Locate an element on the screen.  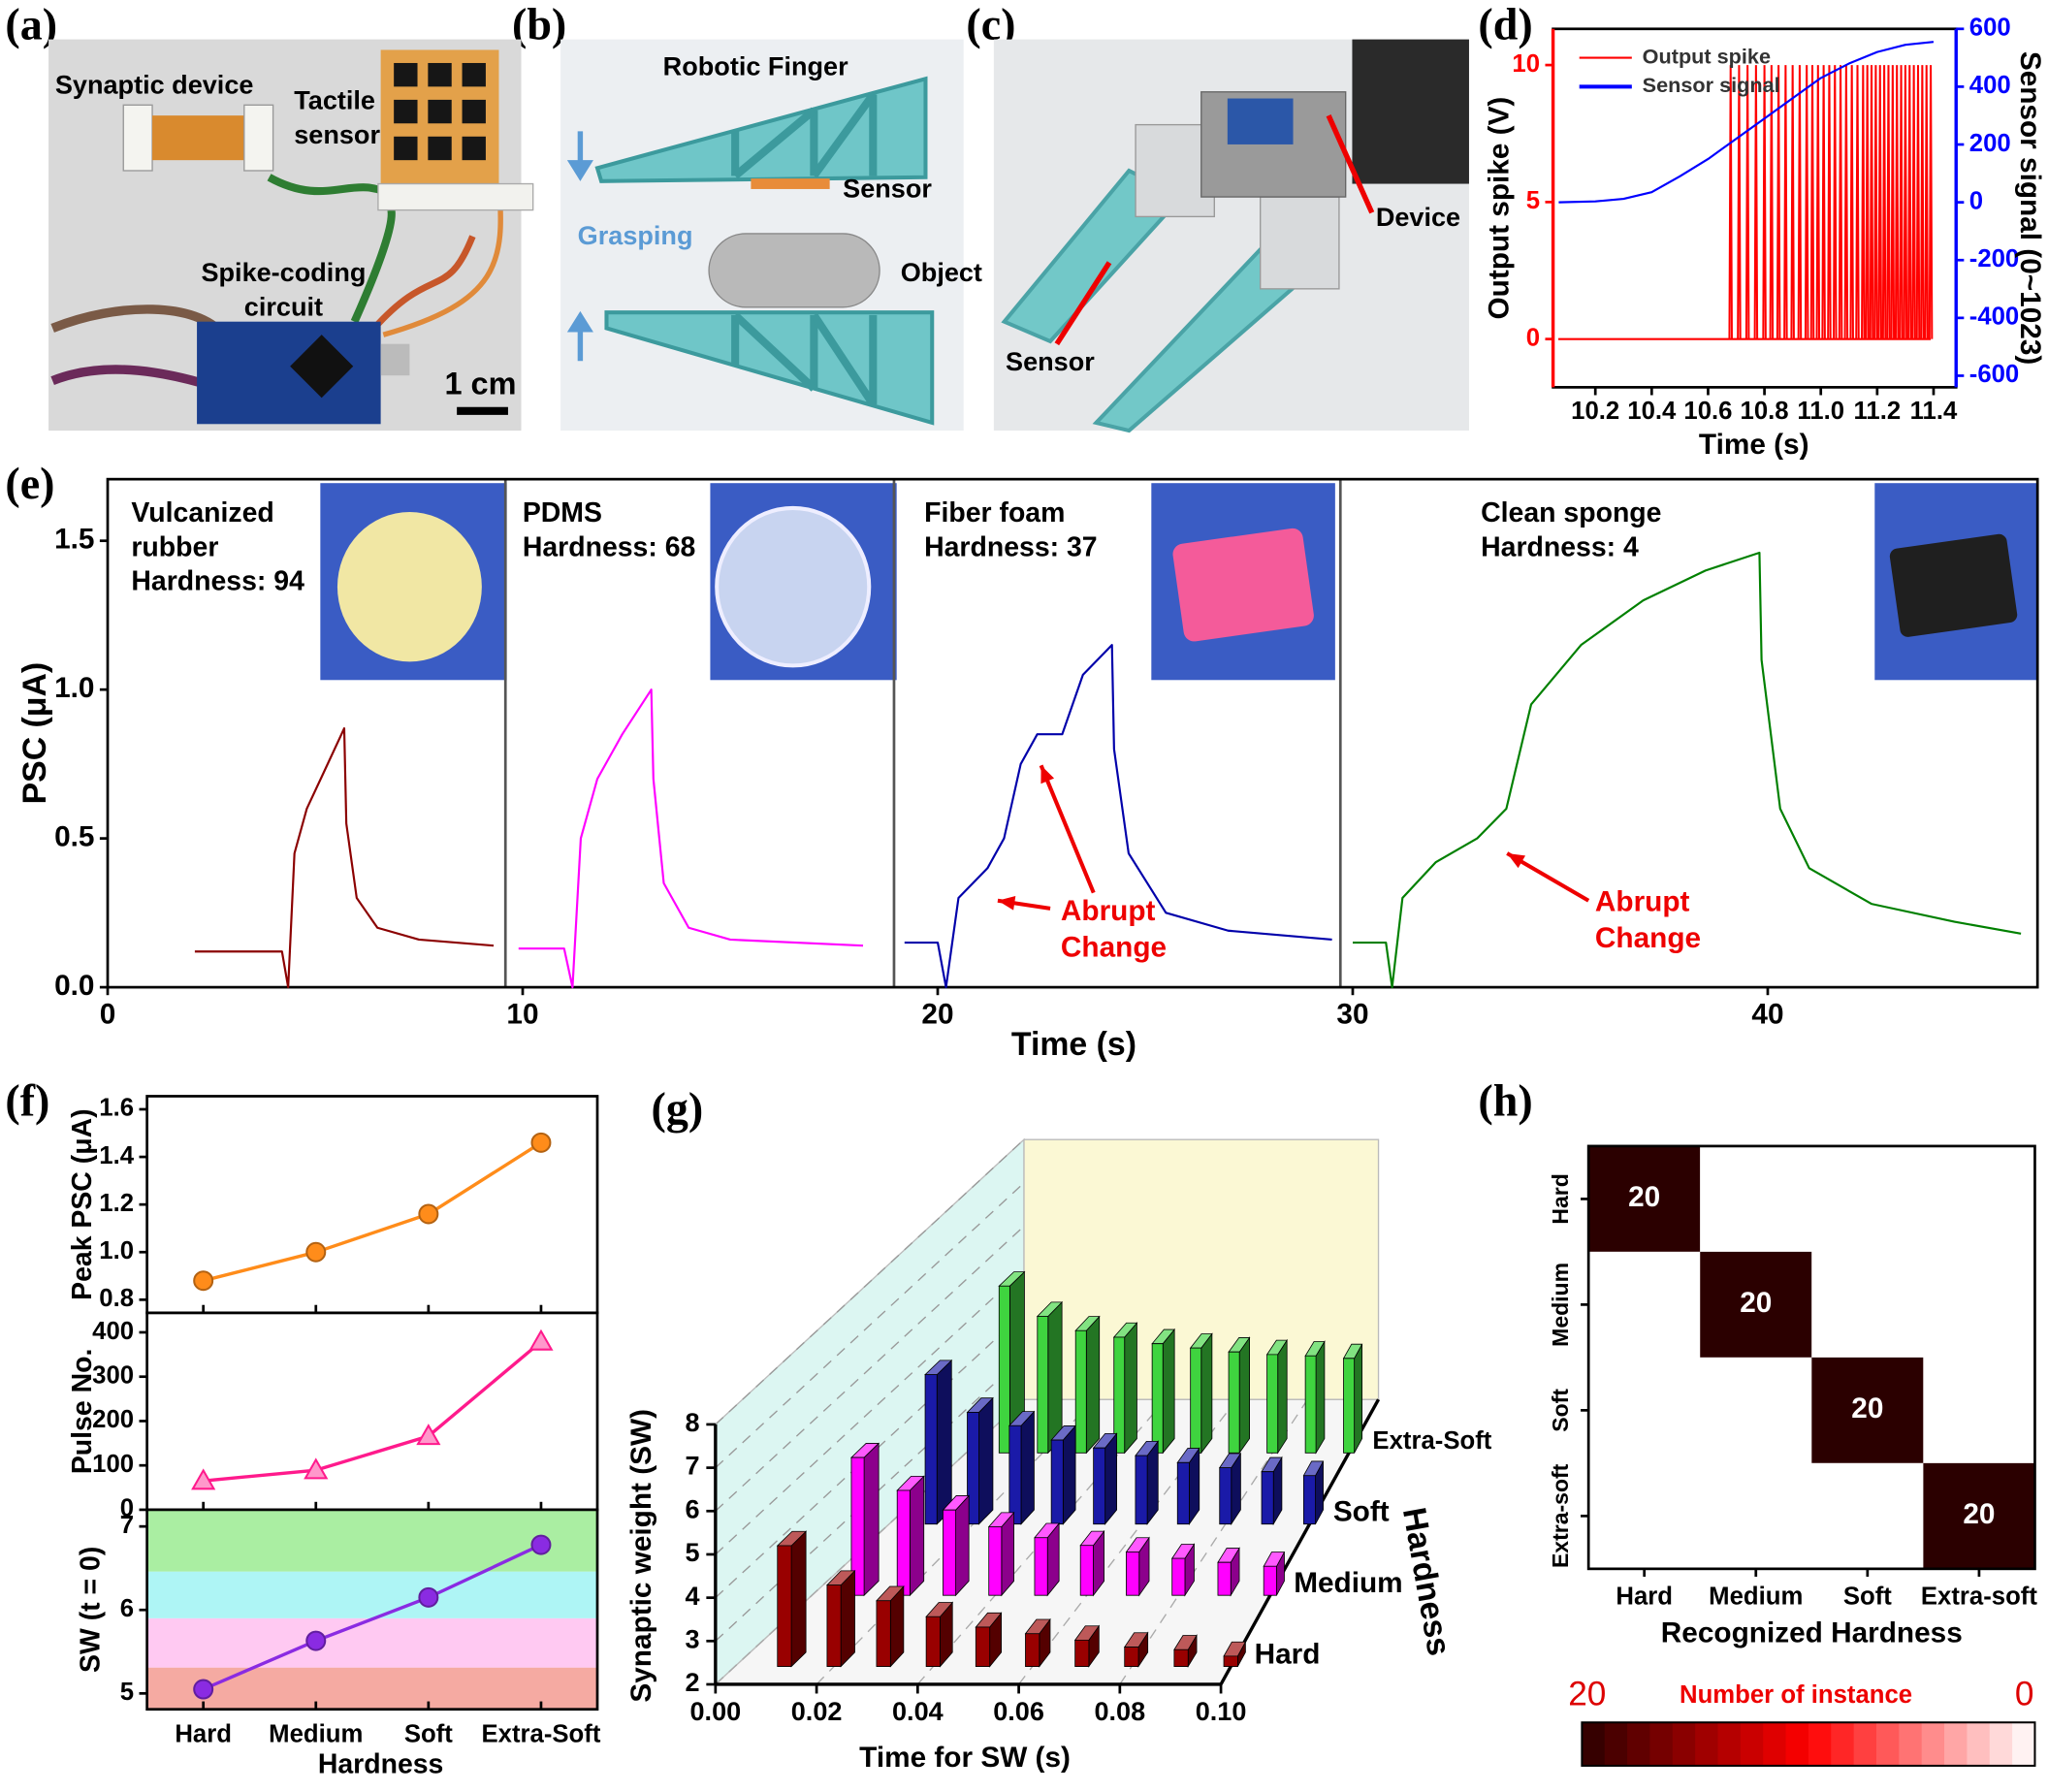
y-tick-label: 6 is located at coordinates (127, 1608).